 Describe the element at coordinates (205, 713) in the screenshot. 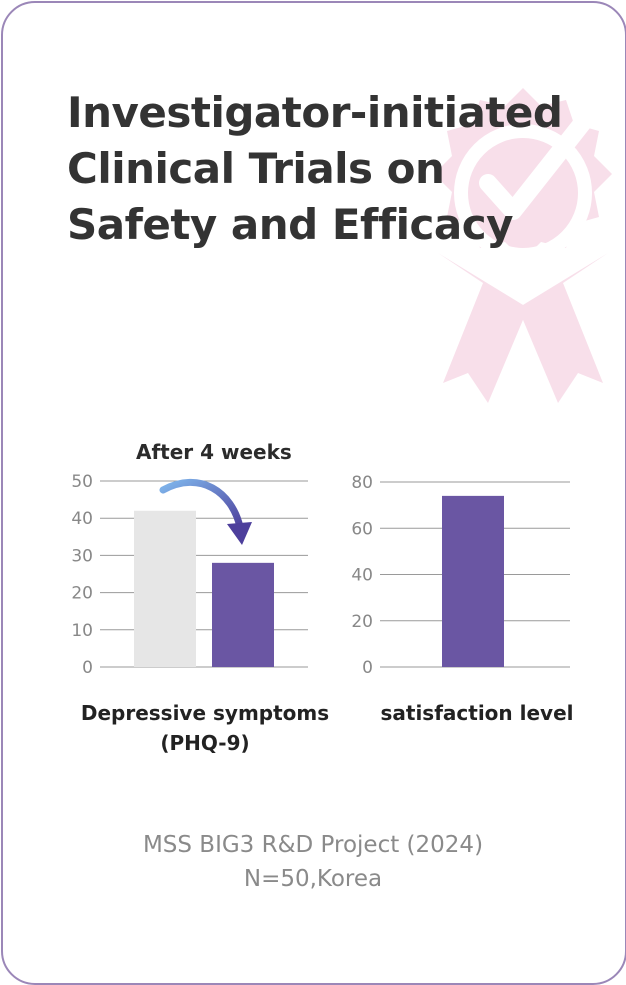

I see `chart1-xlabel-line-1: Depressive symptoms` at that location.